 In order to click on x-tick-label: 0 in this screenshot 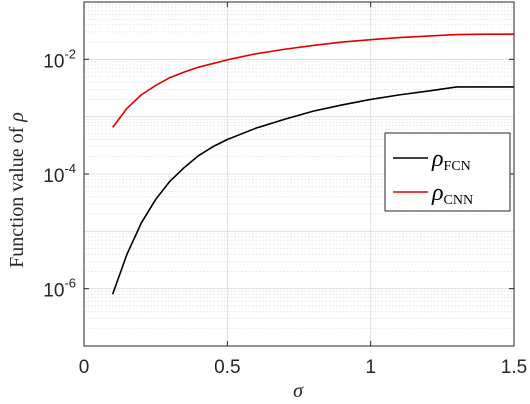, I will do `click(84, 367)`.